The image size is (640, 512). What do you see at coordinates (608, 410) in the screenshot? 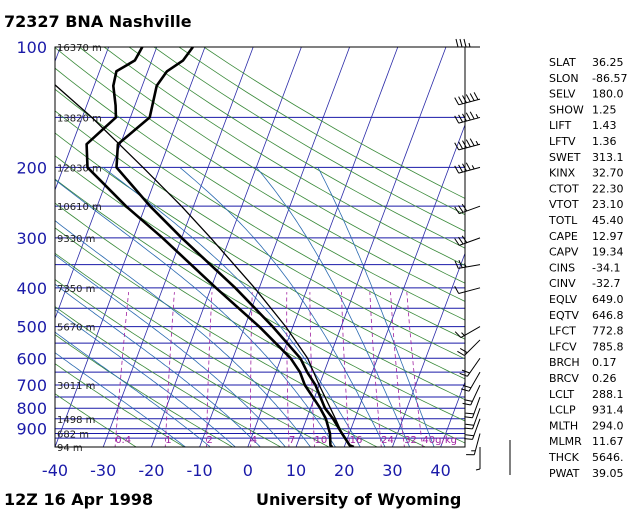
I see `index-value: 931.4` at bounding box center [608, 410].